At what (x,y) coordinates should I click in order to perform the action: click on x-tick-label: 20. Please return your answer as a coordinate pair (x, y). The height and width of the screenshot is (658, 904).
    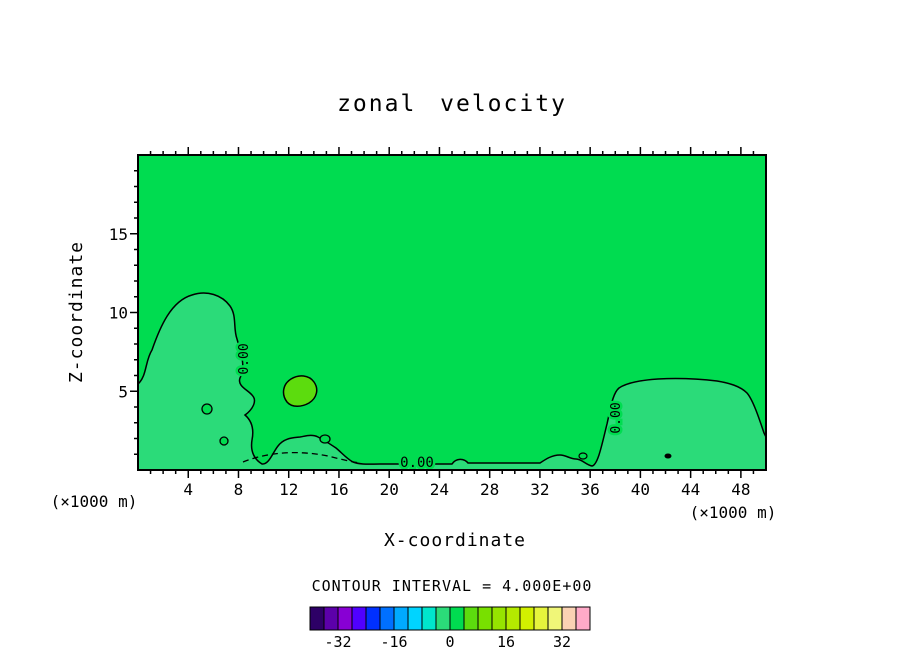
    Looking at the image, I should click on (389, 489).